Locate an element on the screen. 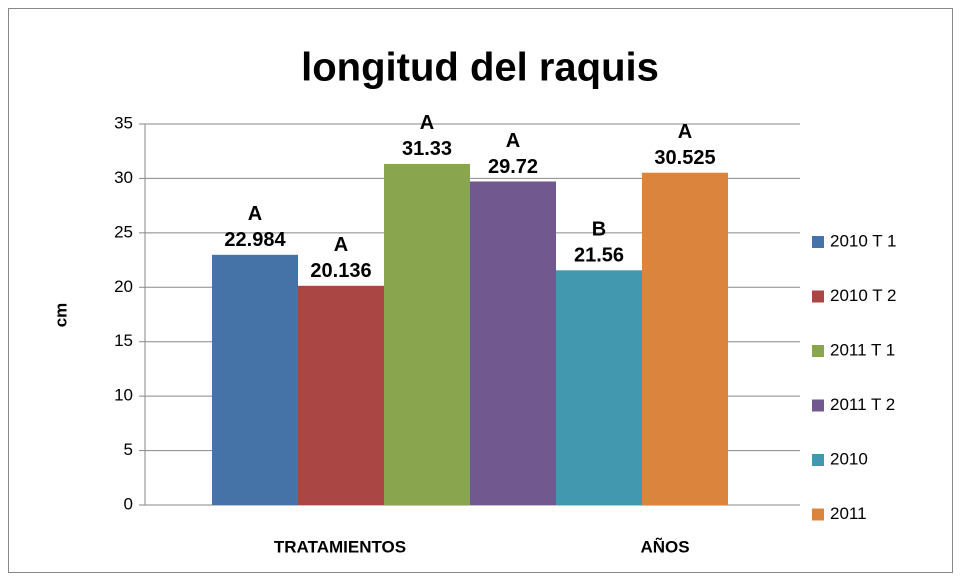 The height and width of the screenshot is (581, 961). y-tick-label: 20 is located at coordinates (123, 286).